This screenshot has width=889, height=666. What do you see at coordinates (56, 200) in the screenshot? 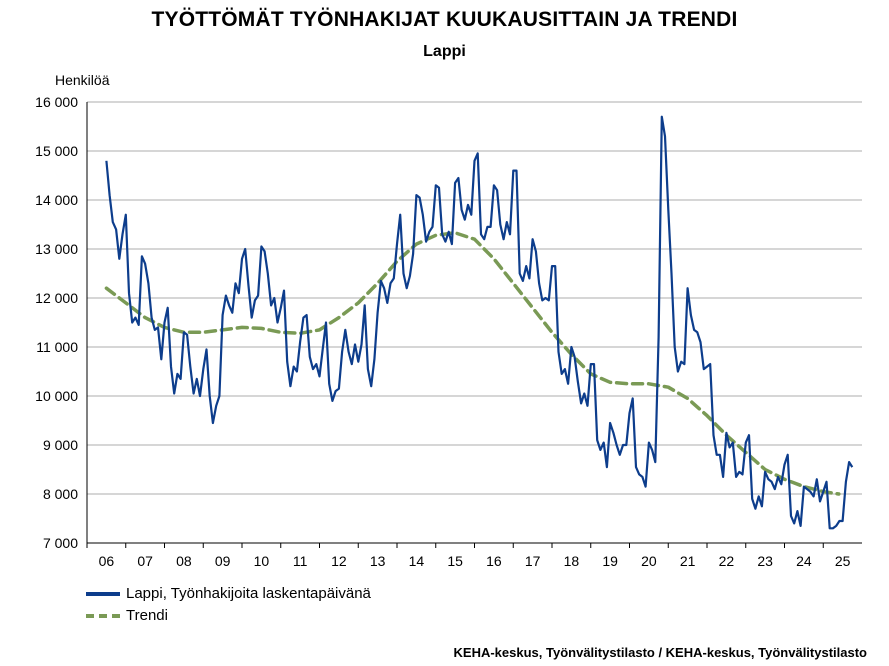
I see `y-tick-label: 14 000` at bounding box center [56, 200].